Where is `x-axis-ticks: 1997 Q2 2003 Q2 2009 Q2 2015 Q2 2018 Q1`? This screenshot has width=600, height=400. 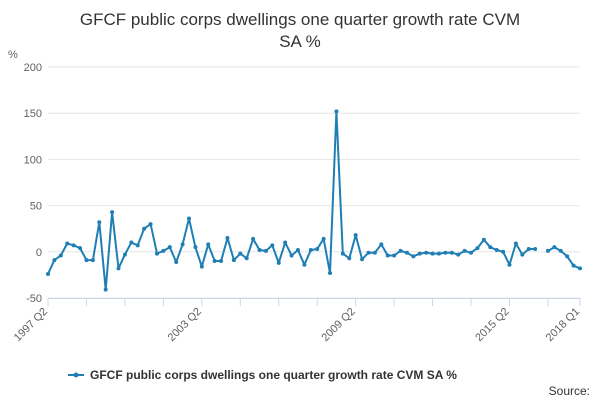
x-axis-ticks: 1997 Q2 2003 Q2 2009 Q2 2015 Q2 2018 Q1 is located at coordinates (297, 321).